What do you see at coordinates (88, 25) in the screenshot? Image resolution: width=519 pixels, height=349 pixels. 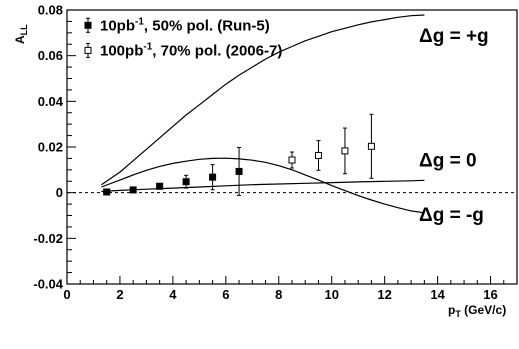 I see `legend-filled-square-marker` at bounding box center [88, 25].